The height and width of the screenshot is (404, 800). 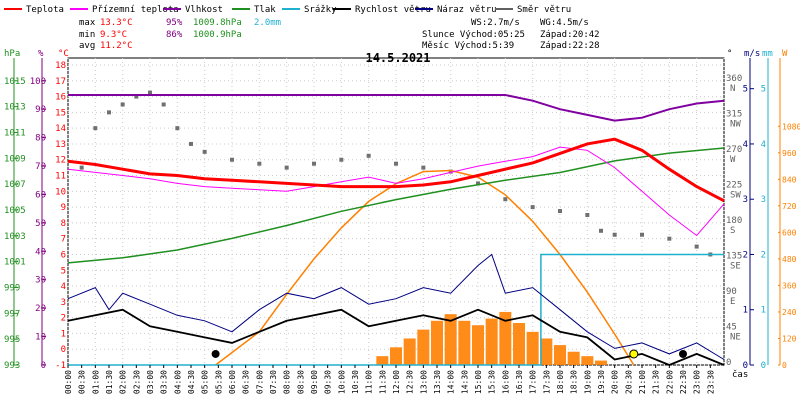 What do you see at coordinates (174, 35) in the screenshot?
I see `stats-humidity: 86%` at bounding box center [174, 35].